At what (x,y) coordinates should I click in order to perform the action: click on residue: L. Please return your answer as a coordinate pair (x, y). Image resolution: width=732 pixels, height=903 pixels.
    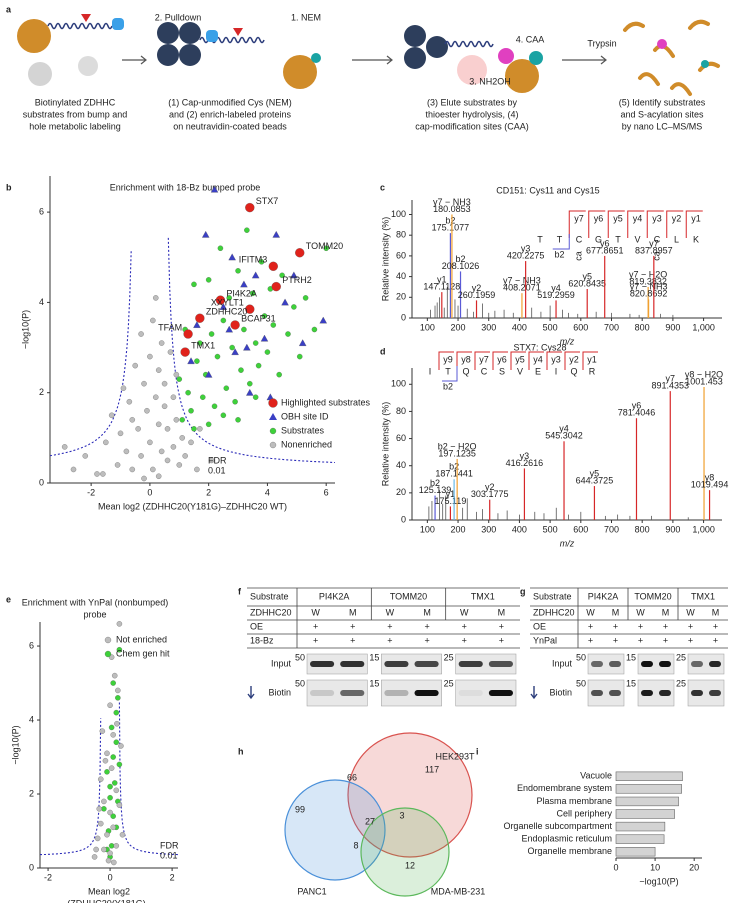
    Looking at the image, I should click on (676, 239).